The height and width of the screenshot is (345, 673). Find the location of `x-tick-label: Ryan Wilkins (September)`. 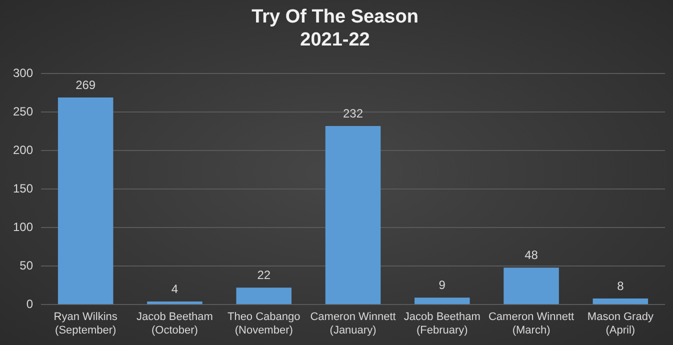

x-tick-label: Ryan Wilkins (September) is located at coordinates (86, 323).